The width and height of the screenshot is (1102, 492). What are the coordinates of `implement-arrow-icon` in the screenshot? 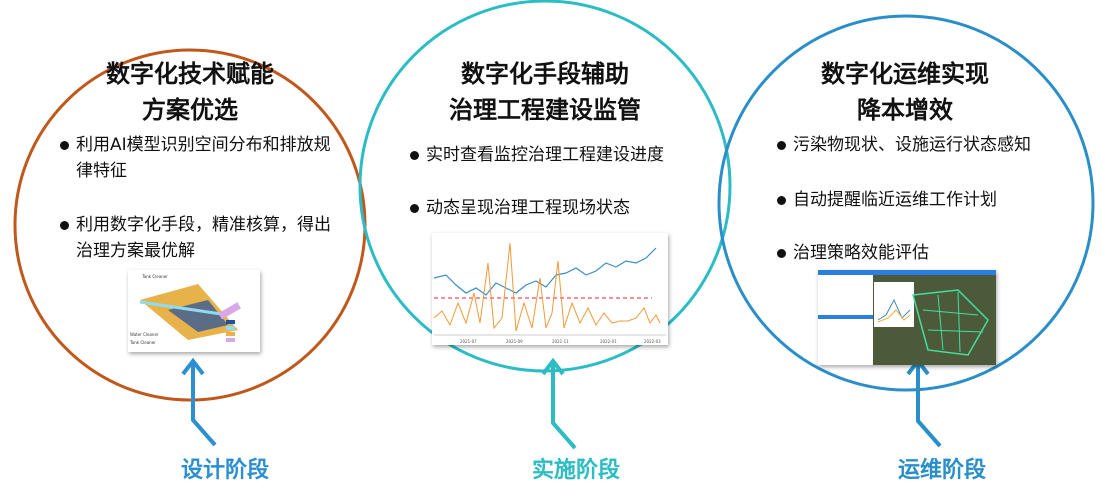 It's located at (559, 403).